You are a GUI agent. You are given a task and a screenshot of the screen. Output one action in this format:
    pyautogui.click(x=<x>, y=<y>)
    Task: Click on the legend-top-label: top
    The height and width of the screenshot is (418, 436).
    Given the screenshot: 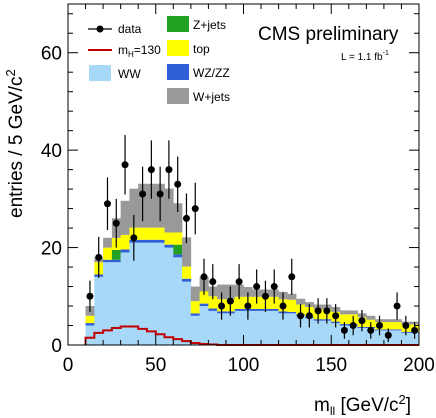 What is the action you would take?
    pyautogui.click(x=201, y=49)
    